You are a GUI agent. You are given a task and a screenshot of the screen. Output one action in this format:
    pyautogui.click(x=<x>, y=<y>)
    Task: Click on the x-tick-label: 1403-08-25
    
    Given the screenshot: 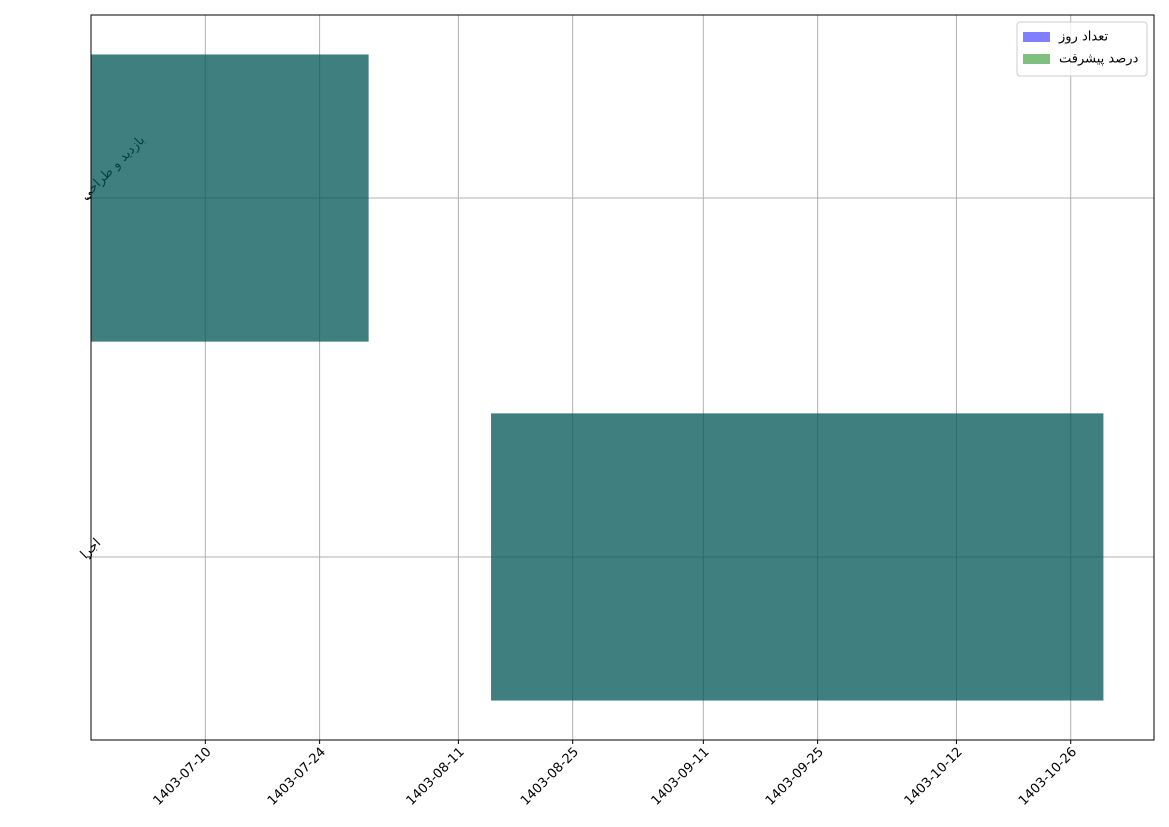 What is the action you would take?
    pyautogui.click(x=550, y=777)
    